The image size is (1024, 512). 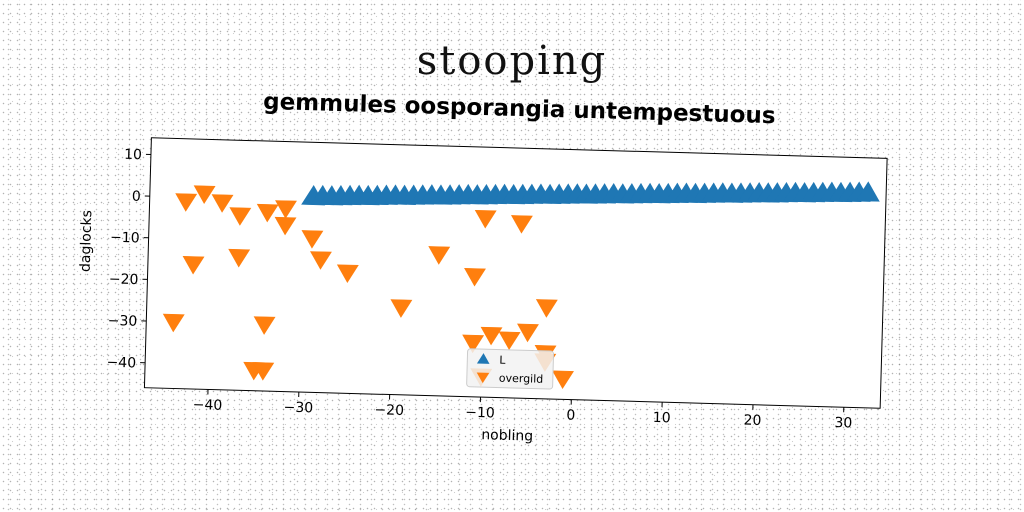 I want to click on y-axis-label: daglocks, so click(x=87, y=241).